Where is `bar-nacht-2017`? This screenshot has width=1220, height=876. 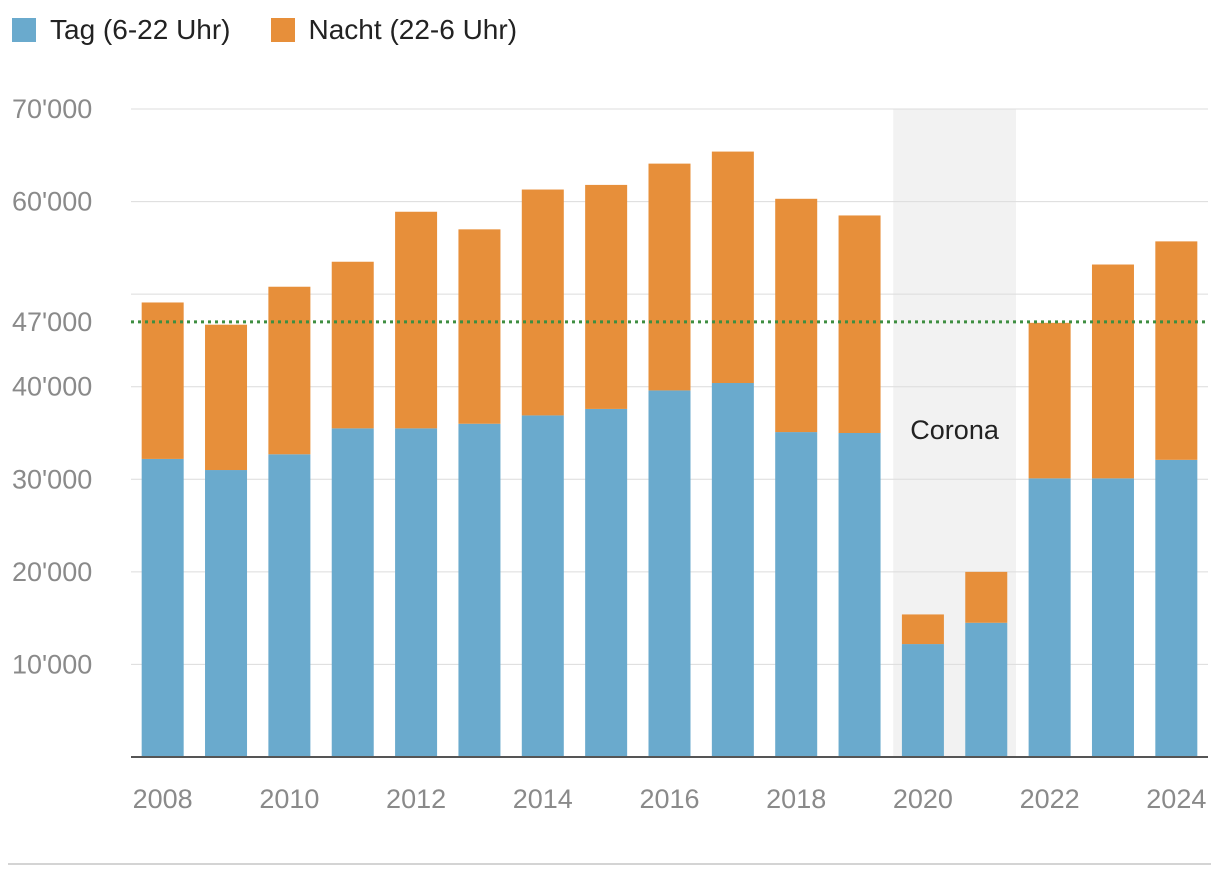
bar-nacht-2017 is located at coordinates (732, 267).